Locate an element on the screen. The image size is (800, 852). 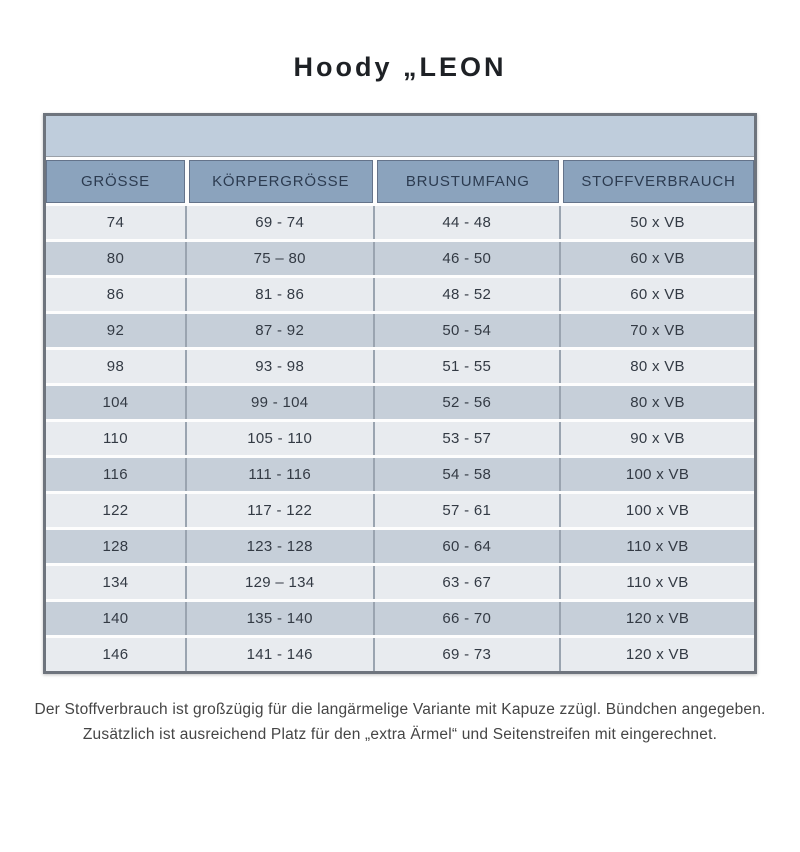
column-header-brustumfang: BRUSTUMFANG is located at coordinates (468, 181).